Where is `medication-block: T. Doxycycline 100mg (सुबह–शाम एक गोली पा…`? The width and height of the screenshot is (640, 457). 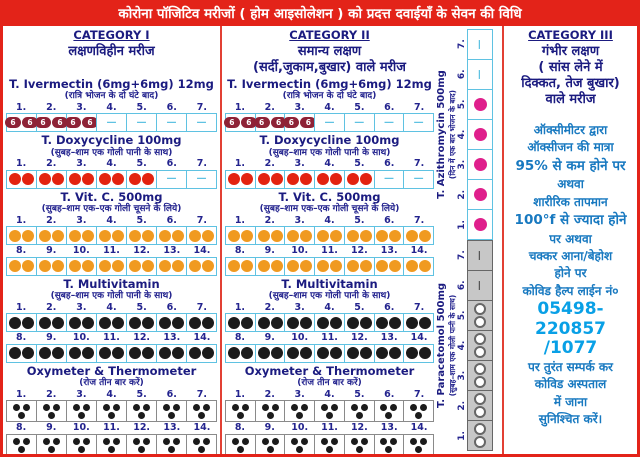
medication-block: T. Doxycycline 100mg (सुबह–शाम एक गोली पा… is located at coordinates (330, 161).